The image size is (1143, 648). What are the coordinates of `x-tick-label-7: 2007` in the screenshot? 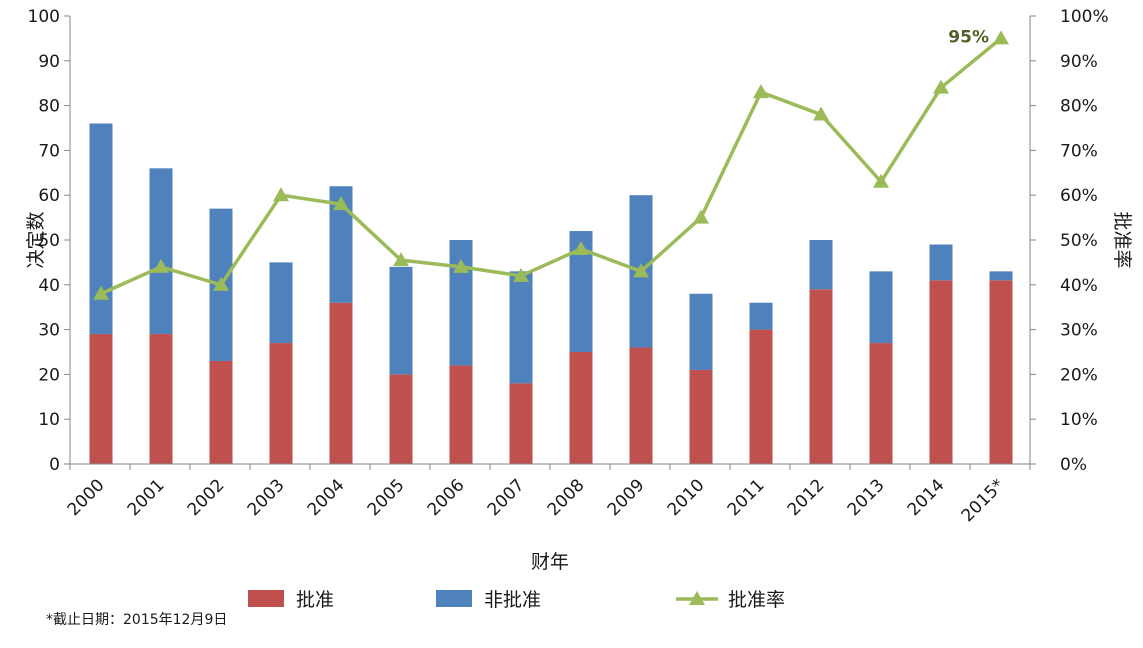 It's located at (506, 497).